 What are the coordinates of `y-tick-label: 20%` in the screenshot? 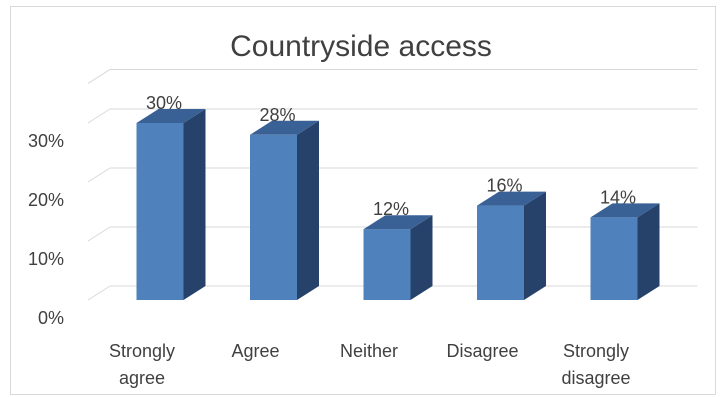 It's located at (46, 200).